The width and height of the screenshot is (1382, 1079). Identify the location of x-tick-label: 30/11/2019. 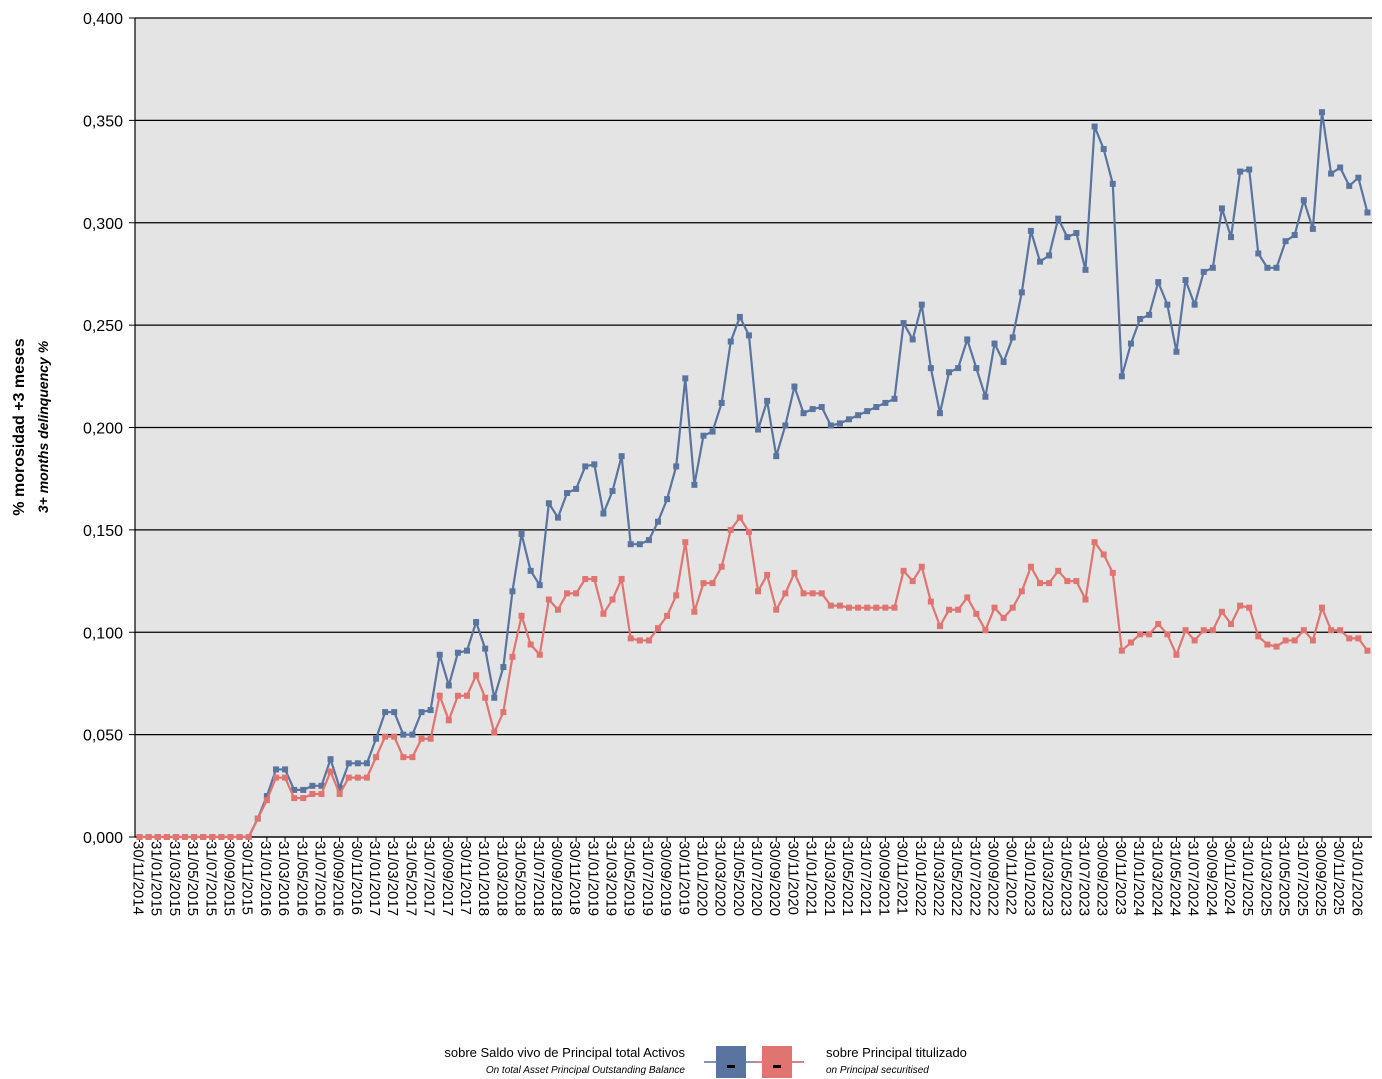
(683, 878).